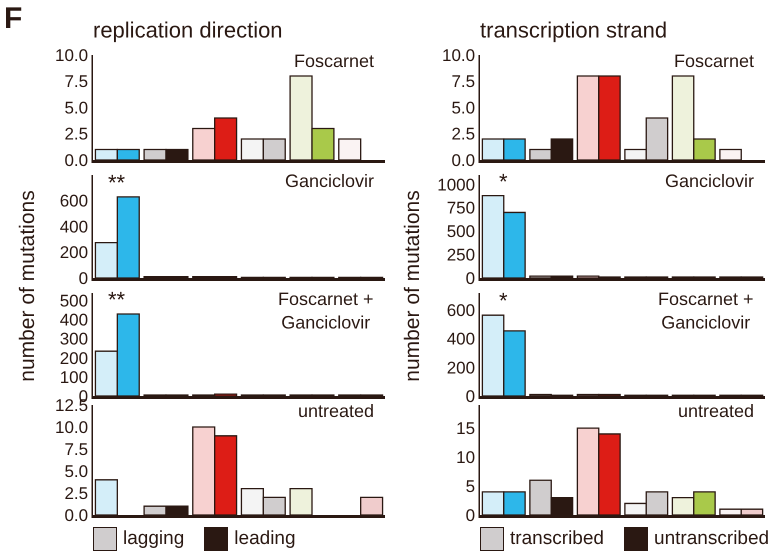 Image resolution: width=773 pixels, height=558 pixels. Describe the element at coordinates (188, 29) in the screenshot. I see `chart-title: replication direction` at that location.